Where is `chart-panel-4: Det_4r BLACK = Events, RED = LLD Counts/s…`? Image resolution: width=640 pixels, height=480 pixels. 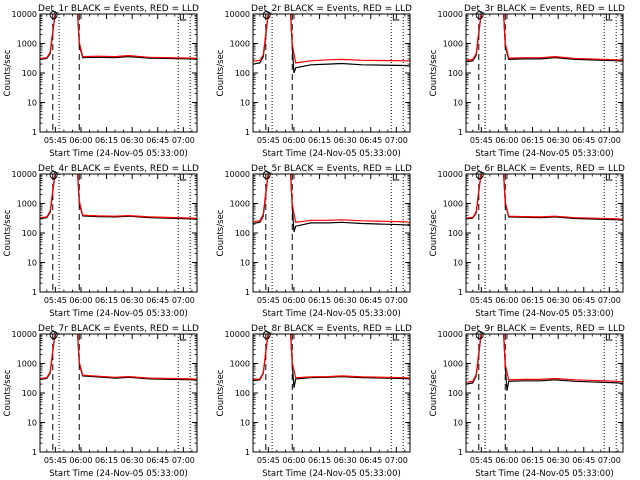 chart-panel-4: Det_4r BLACK = Events, RED = LLD Counts/s… is located at coordinates (101, 241).